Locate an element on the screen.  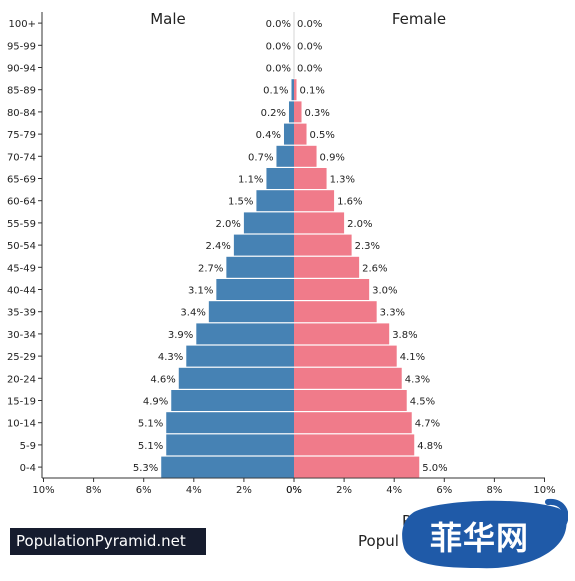
female-value-label: 2.6% is located at coordinates (374, 268).